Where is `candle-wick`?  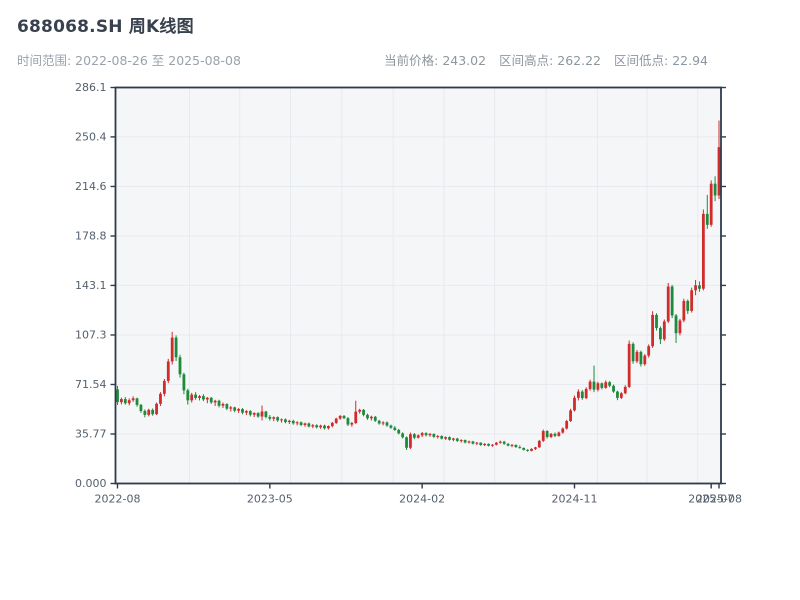 candle-wick is located at coordinates (215, 402).